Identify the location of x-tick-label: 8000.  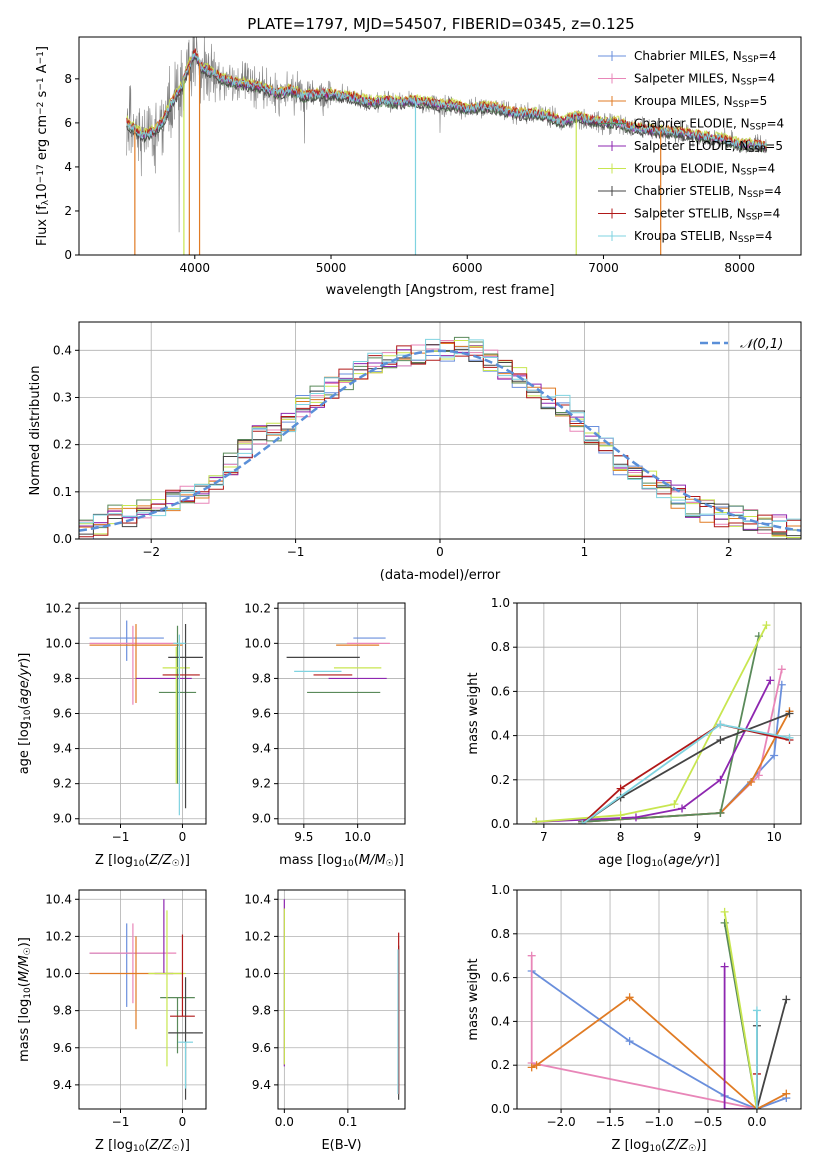
(739, 268).